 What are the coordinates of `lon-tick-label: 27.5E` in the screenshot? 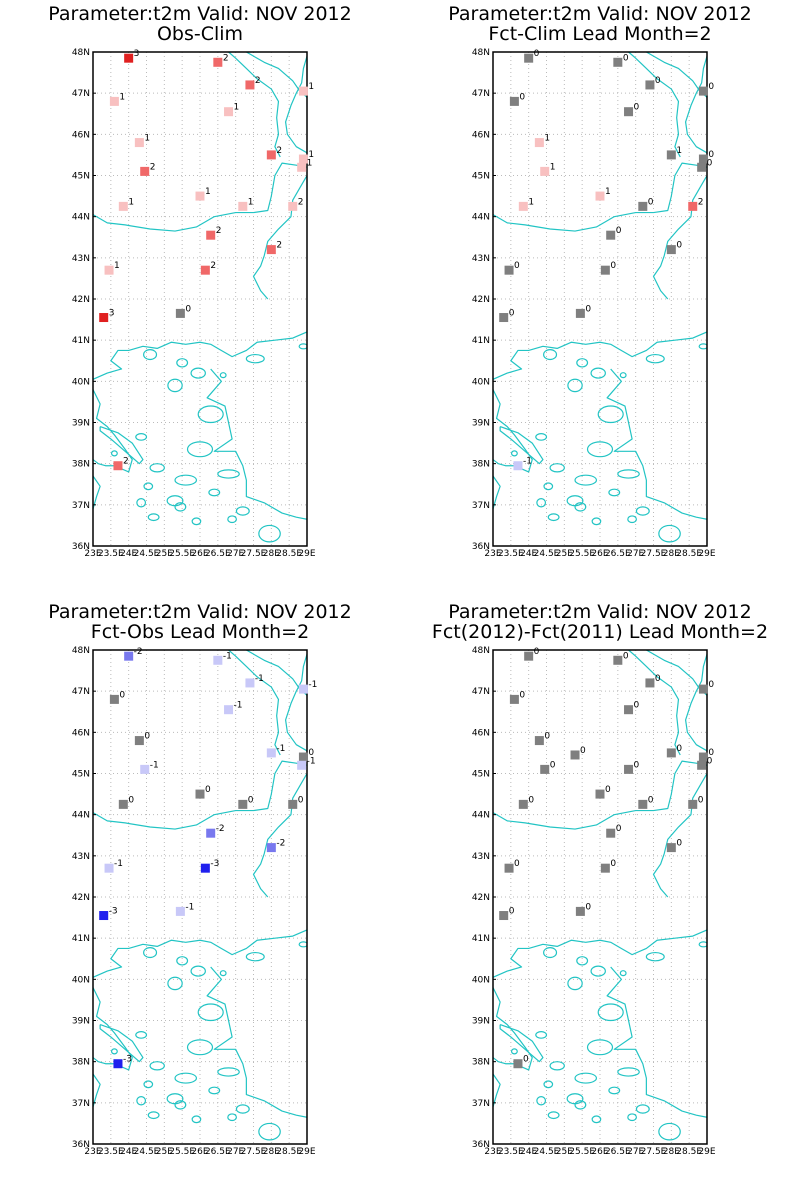 It's located at (254, 554).